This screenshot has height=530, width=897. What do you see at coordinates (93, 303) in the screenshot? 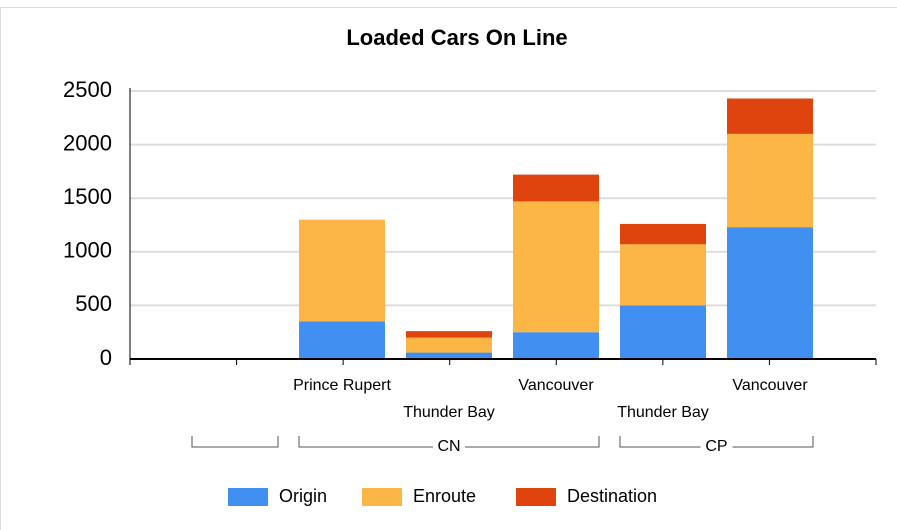
I see `y-tick-label: 500` at bounding box center [93, 303].